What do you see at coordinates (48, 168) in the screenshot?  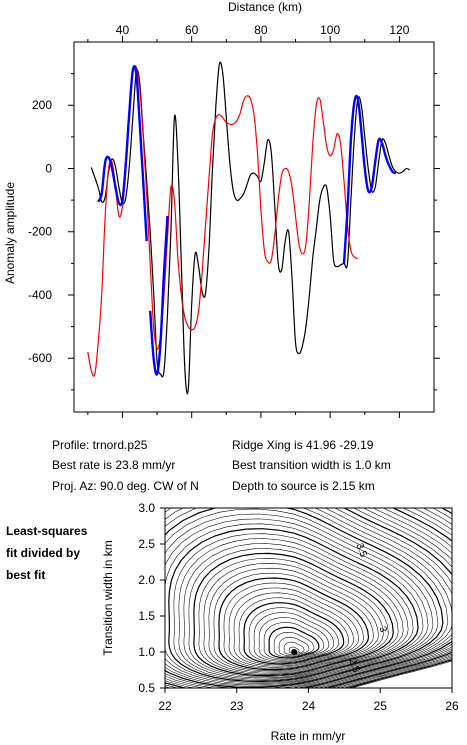 I see `top-y-tick-label: 0` at bounding box center [48, 168].